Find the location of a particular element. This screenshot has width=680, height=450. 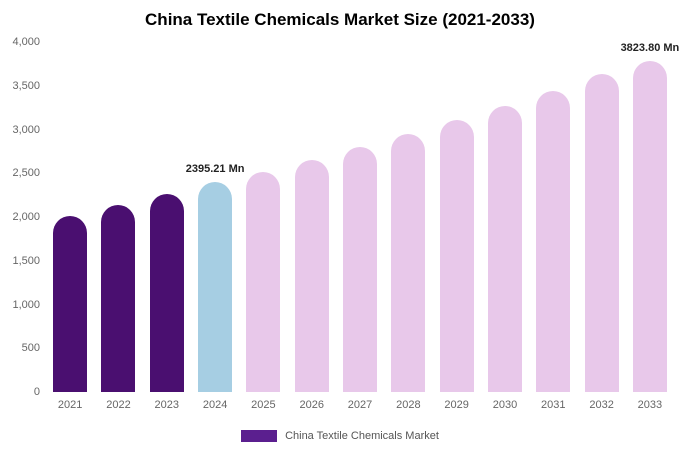

bar-2029 is located at coordinates (456, 256).